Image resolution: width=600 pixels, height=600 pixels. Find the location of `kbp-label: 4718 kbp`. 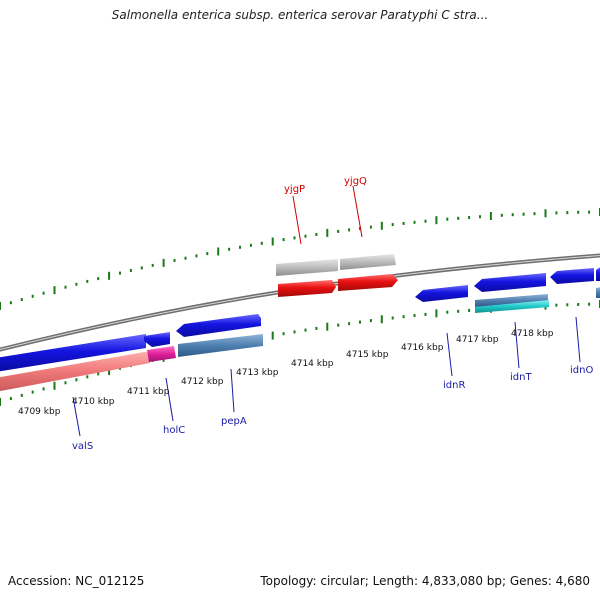

kbp-label: 4718 kbp is located at coordinates (532, 334).